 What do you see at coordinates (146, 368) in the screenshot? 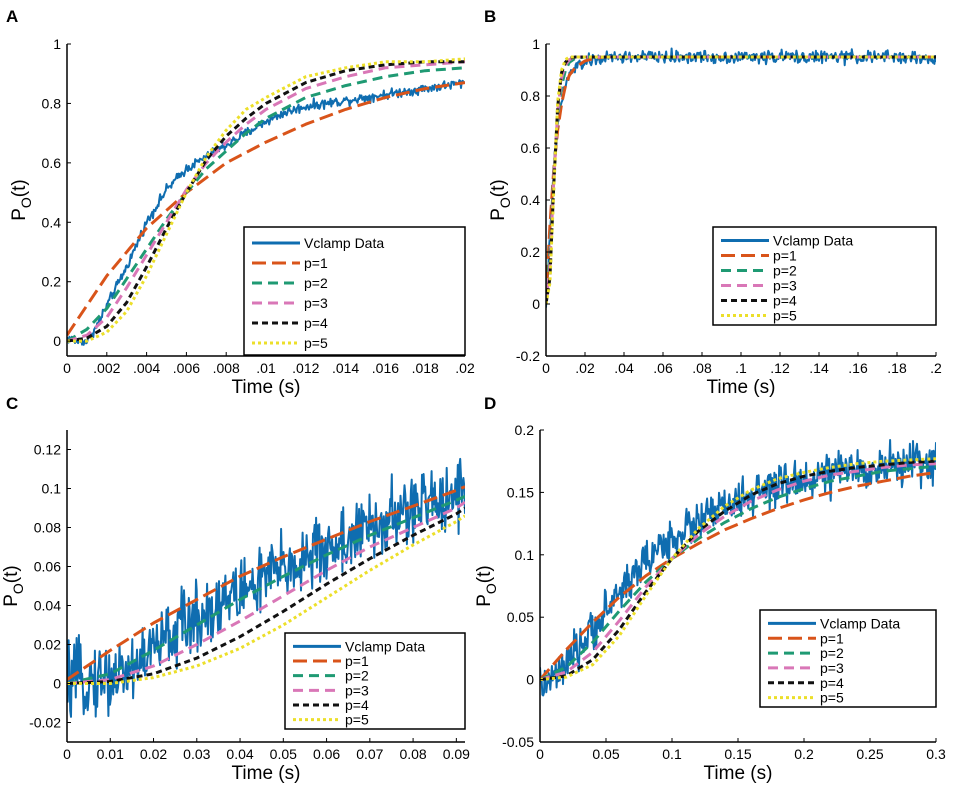
I see `x-tick-label: .004` at bounding box center [146, 368].